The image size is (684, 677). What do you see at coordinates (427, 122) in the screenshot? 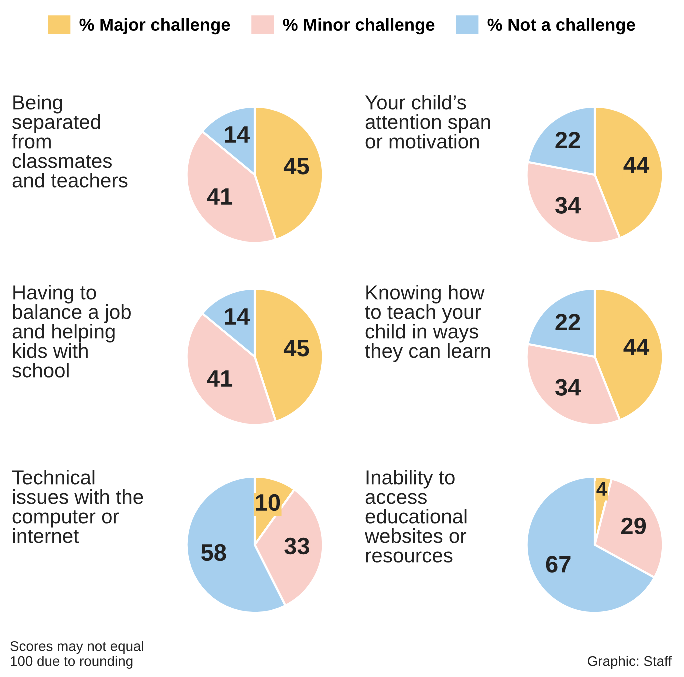
I see `chart-title: Your child’s attention span or motivation` at bounding box center [427, 122].